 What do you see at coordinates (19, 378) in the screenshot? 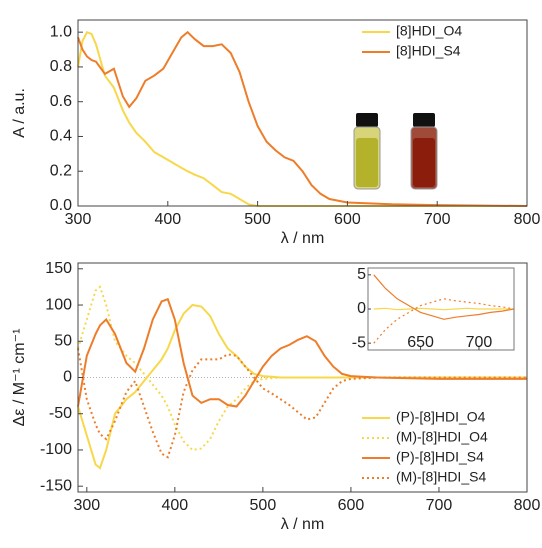
I see `y-axis-label: Δε / M⁻¹ cm⁻¹` at bounding box center [19, 378].